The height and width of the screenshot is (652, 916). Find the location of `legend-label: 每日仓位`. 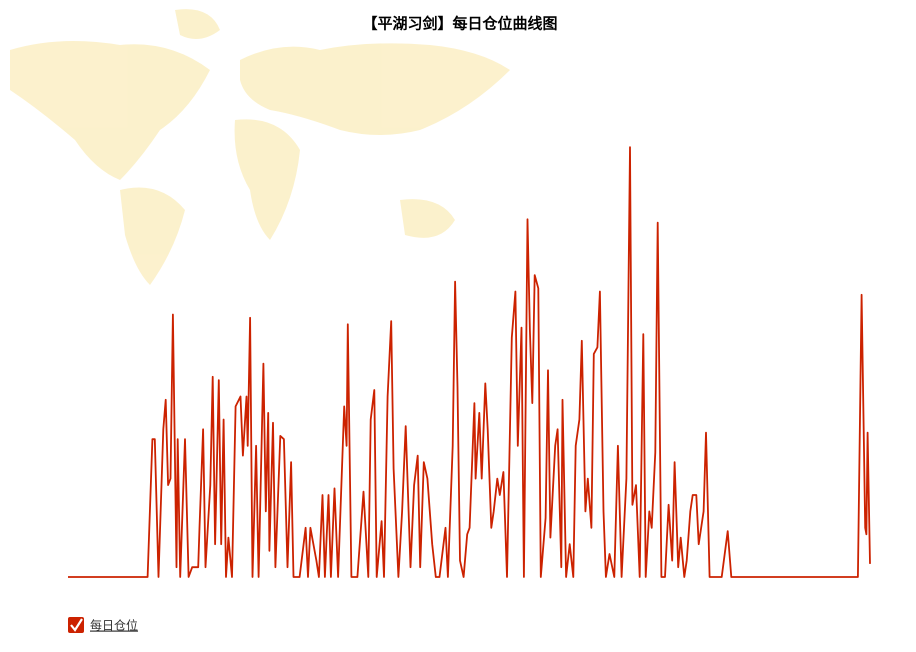

legend-label: 每日仓位 is located at coordinates (114, 625).